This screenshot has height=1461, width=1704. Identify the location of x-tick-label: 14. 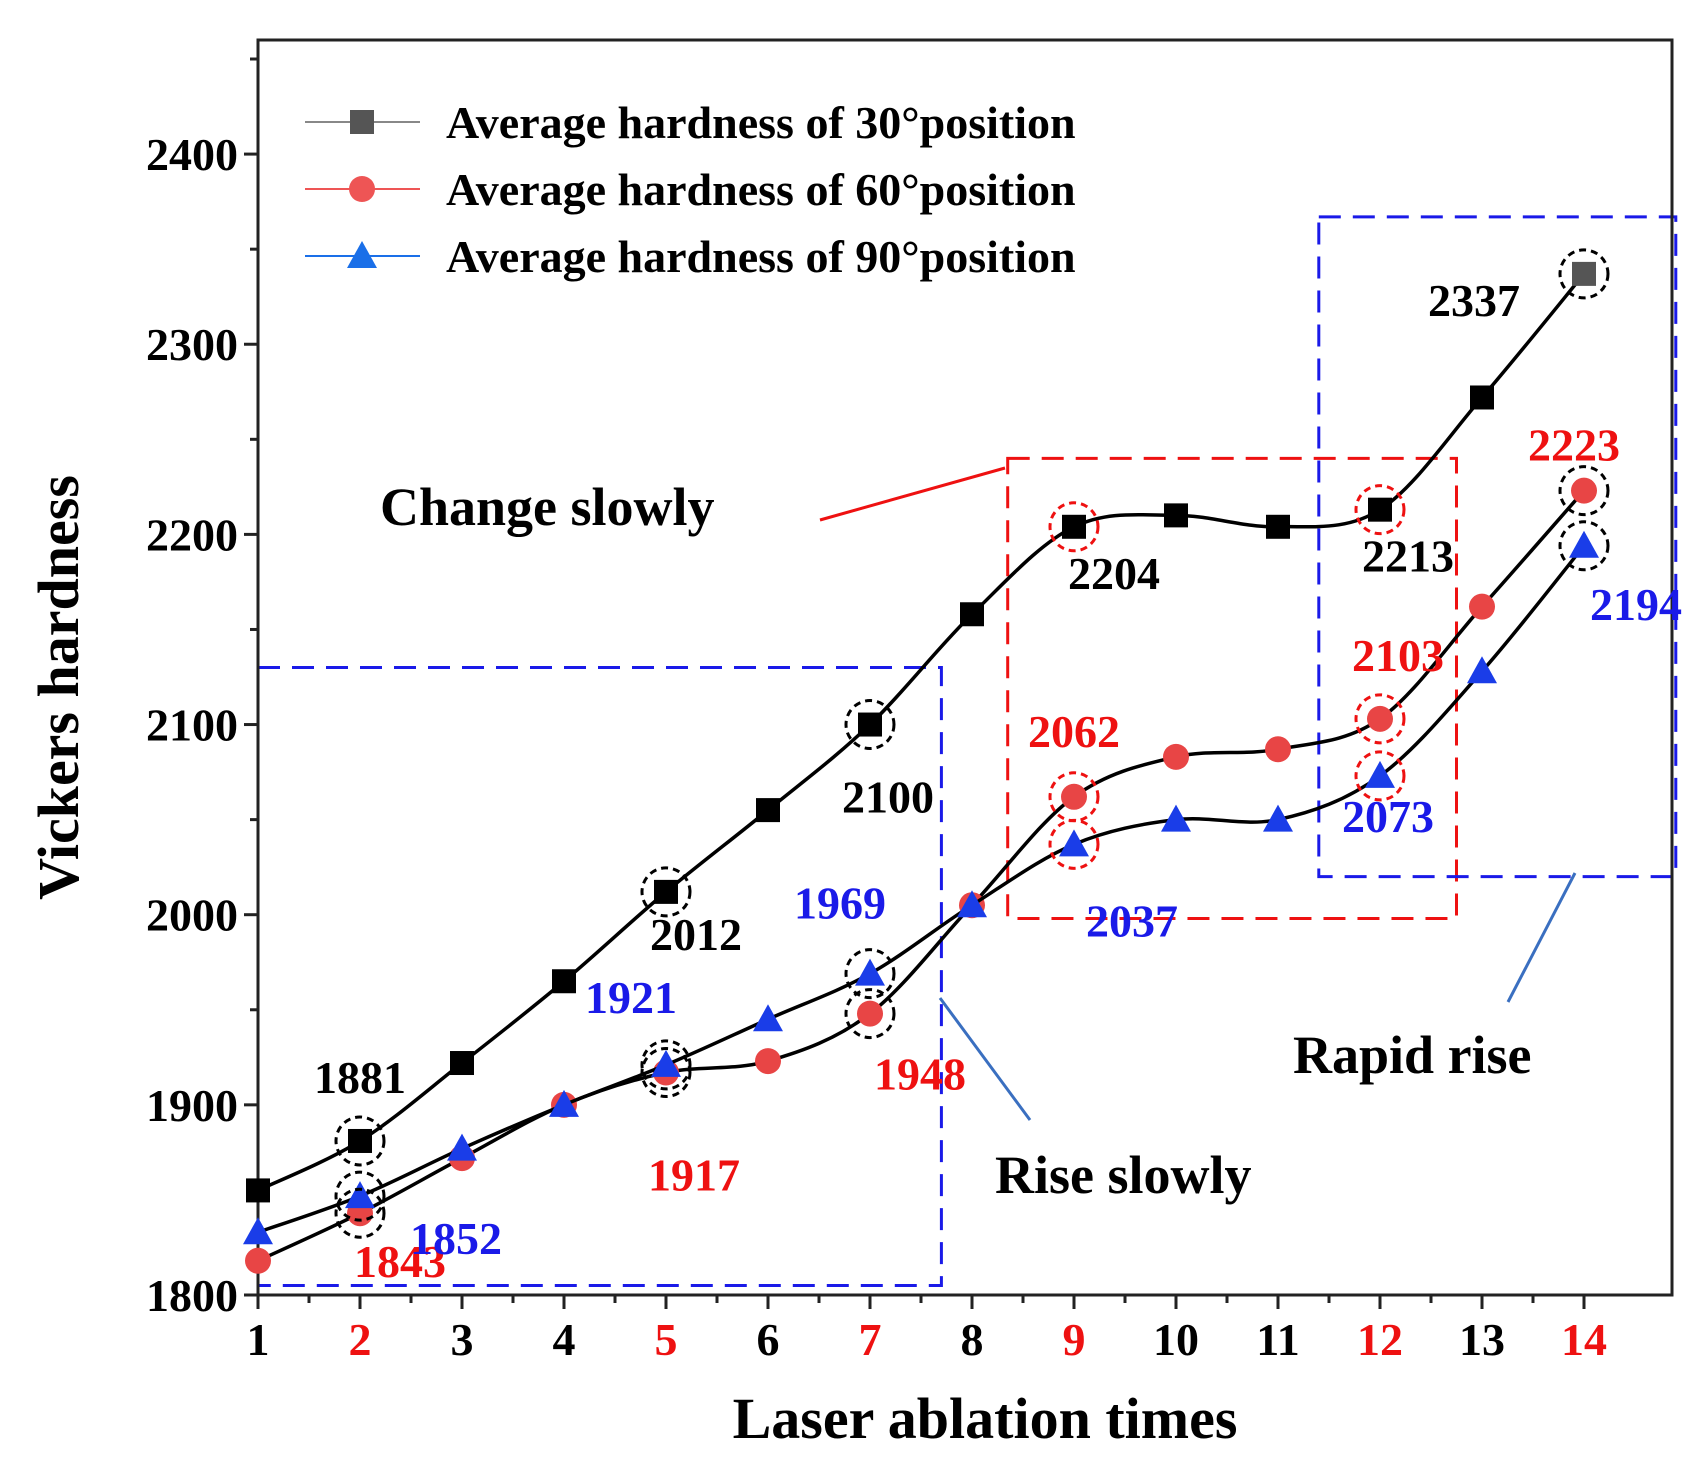
(1584, 1339).